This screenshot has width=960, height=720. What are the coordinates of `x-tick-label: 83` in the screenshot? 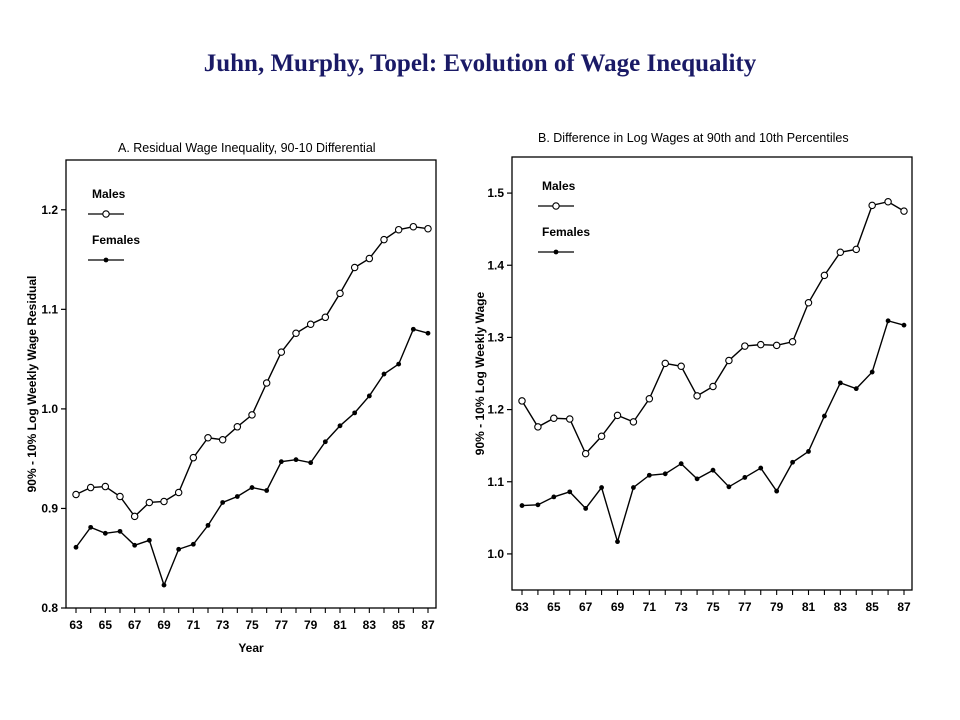 It's located at (841, 607).